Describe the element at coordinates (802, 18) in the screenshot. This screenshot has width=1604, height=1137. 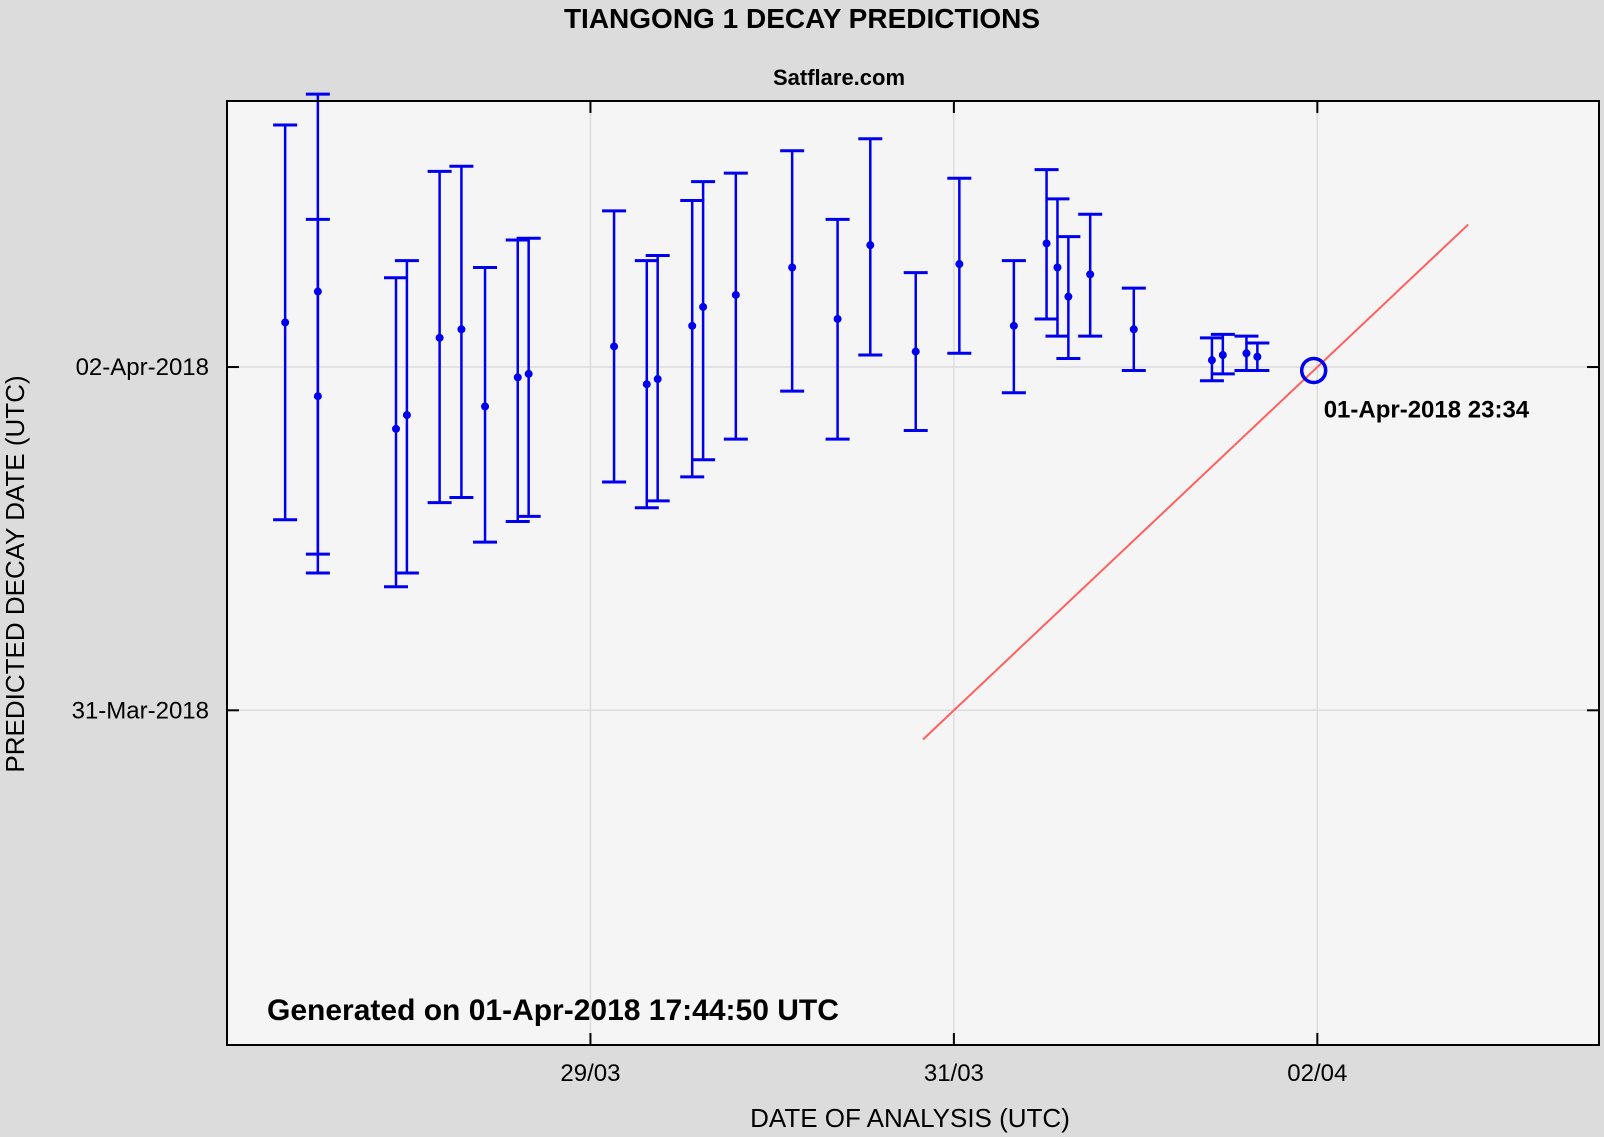
I see `chart-title: TIANGONG 1 DECAY PREDICTIONS` at that location.